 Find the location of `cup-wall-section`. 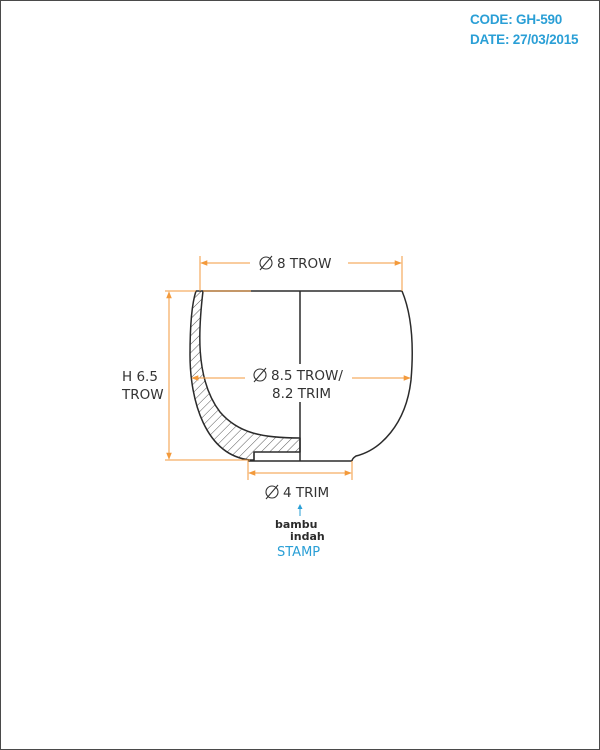

cup-wall-section is located at coordinates (245, 375).